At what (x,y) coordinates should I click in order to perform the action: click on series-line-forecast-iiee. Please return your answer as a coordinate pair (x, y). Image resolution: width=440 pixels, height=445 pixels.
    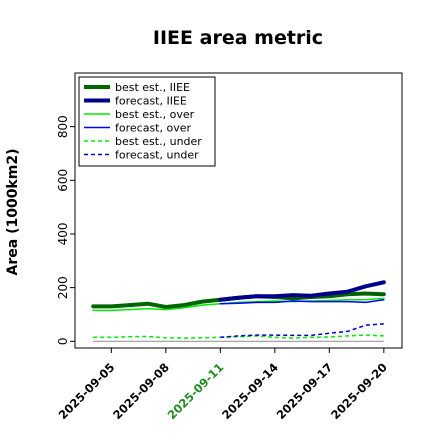
    Looking at the image, I should click on (302, 291).